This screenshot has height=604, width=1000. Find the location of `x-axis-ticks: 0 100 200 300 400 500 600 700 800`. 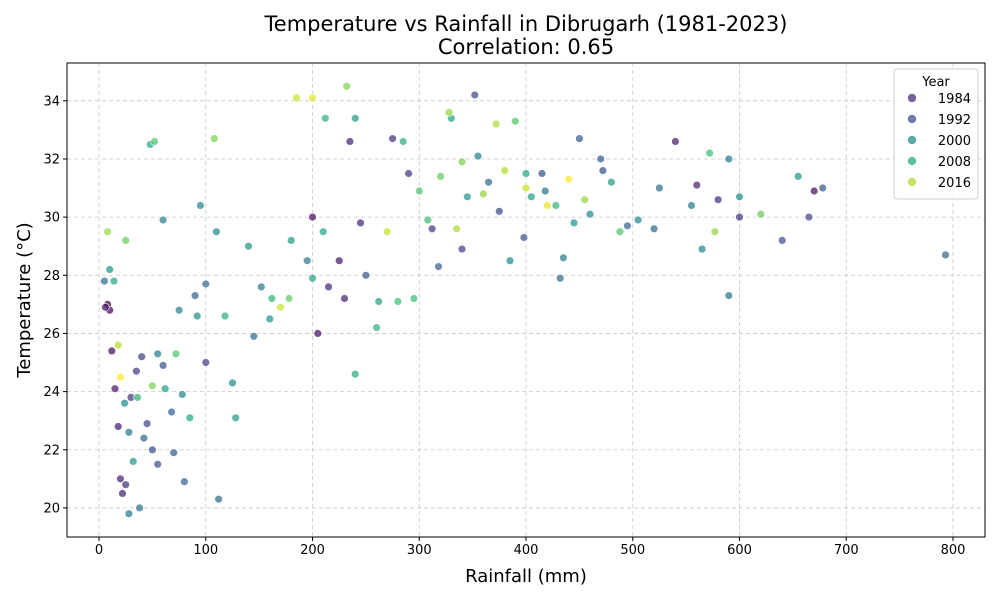

x-axis-ticks: 0 100 200 300 400 500 600 700 800 is located at coordinates (530, 547).